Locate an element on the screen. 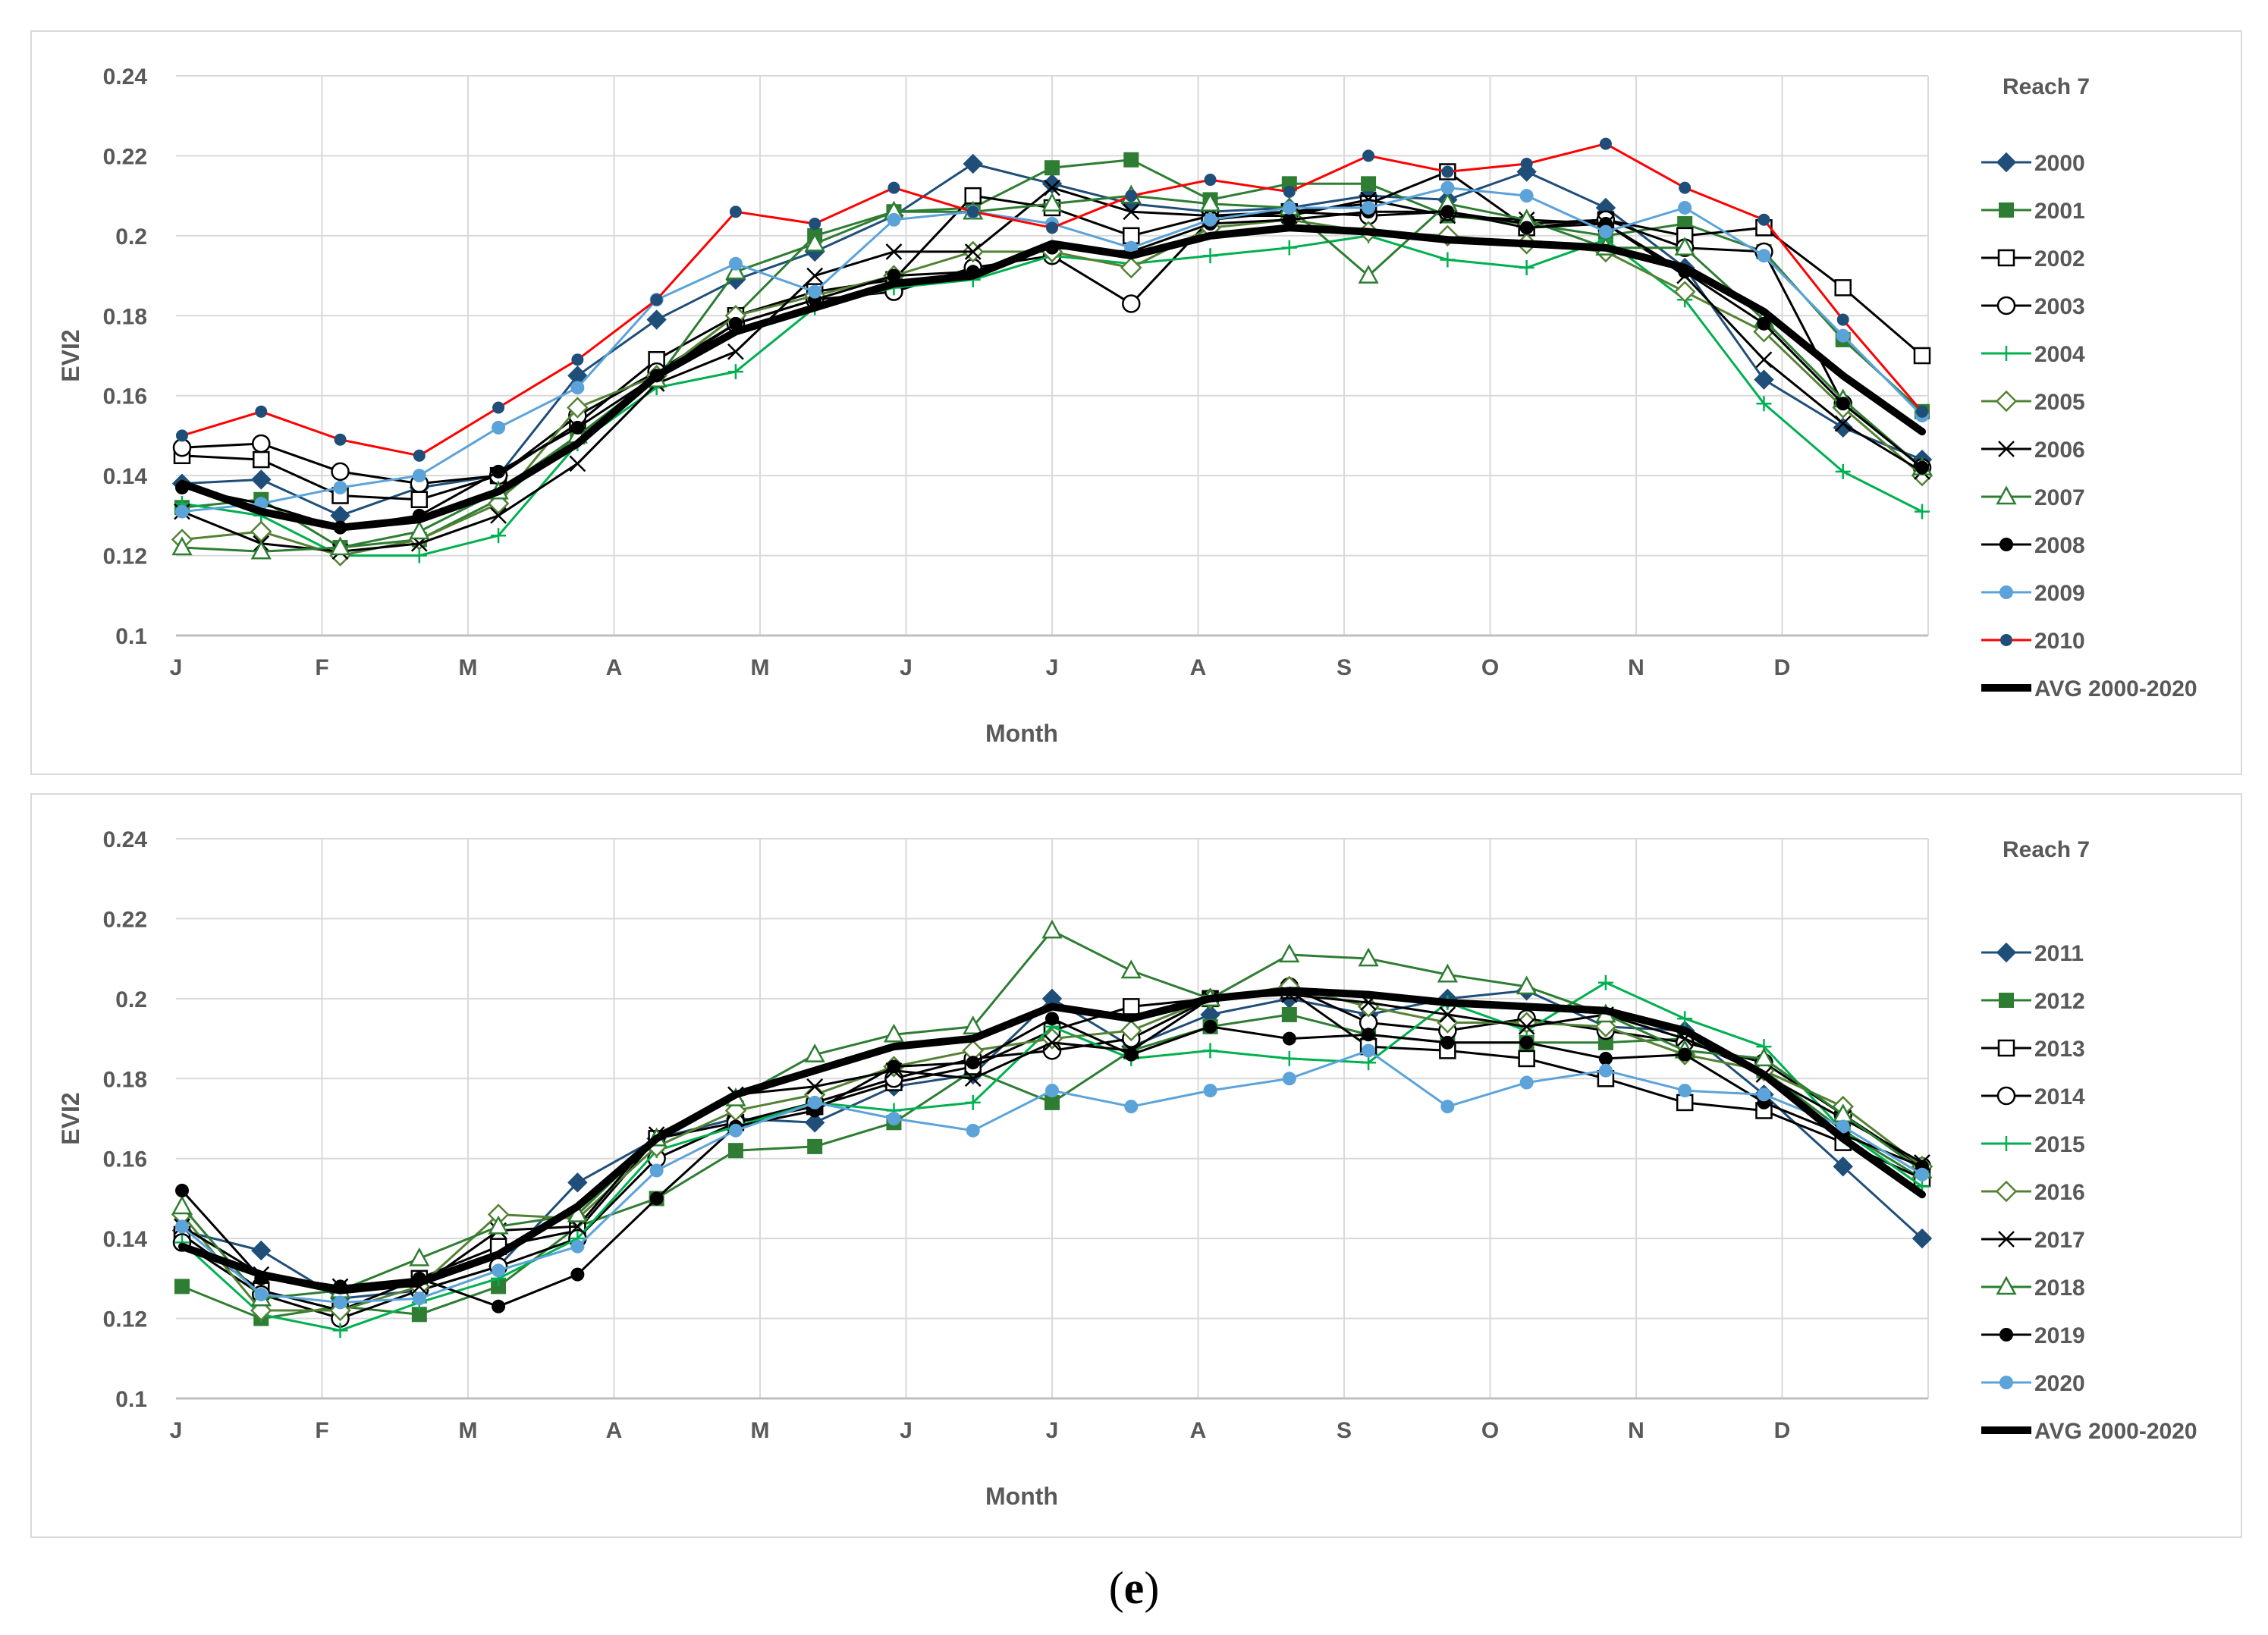 The height and width of the screenshot is (1635, 2268). legend-item: 2004 is located at coordinates (2033, 354).